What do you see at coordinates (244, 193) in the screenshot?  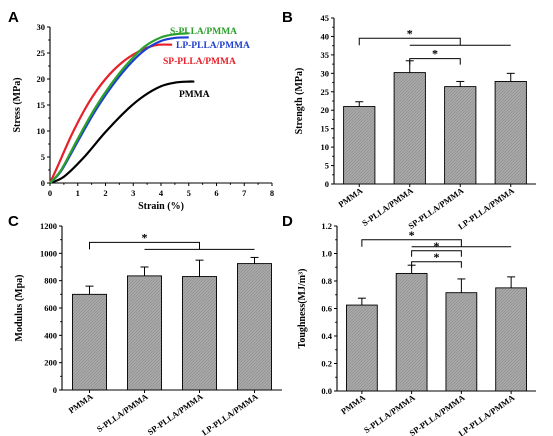 I see `x-tick-label: 7` at bounding box center [244, 193].